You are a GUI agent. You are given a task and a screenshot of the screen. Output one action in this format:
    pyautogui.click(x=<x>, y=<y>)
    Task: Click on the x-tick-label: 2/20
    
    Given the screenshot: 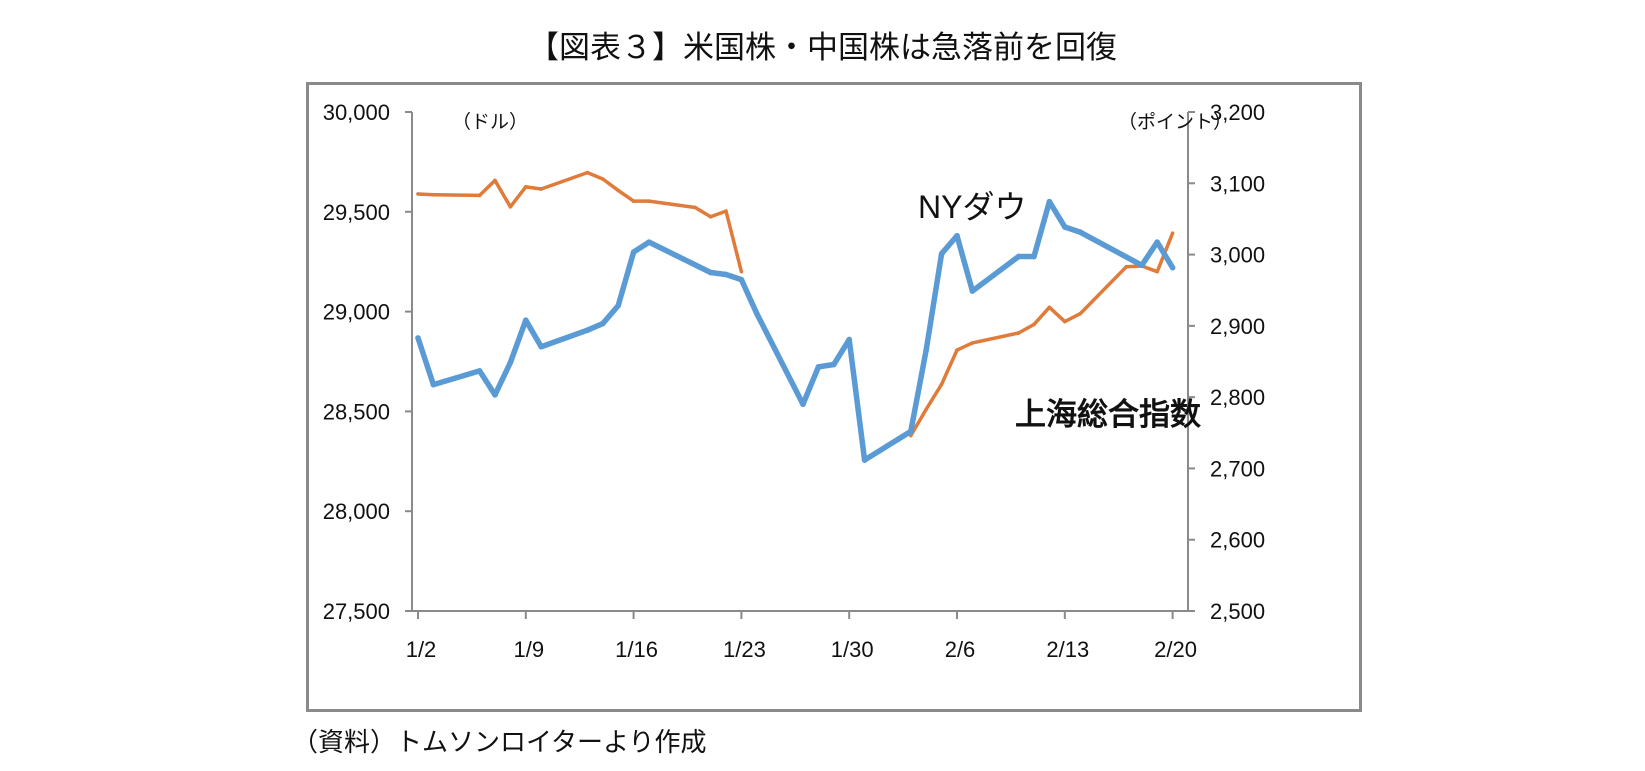 What is the action you would take?
    pyautogui.click(x=1175, y=649)
    